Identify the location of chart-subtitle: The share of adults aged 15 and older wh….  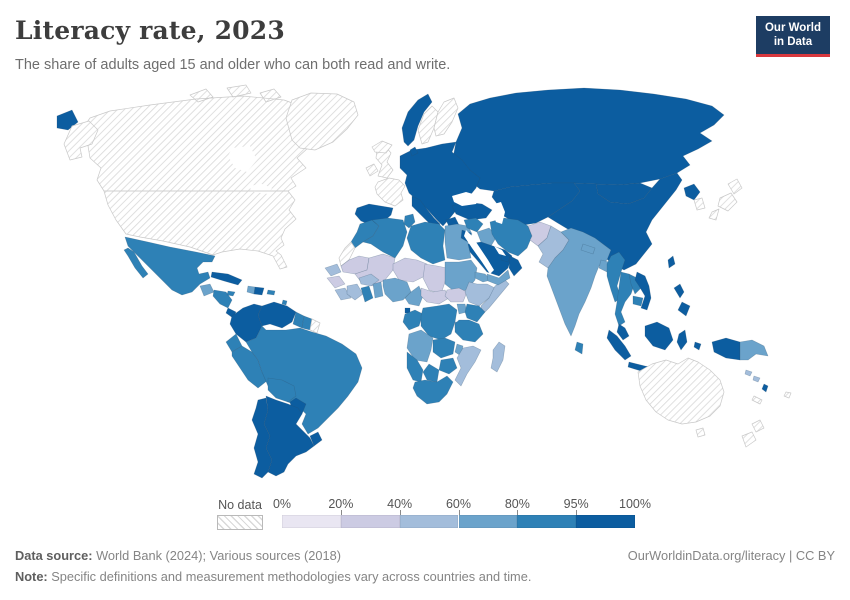
(233, 65).